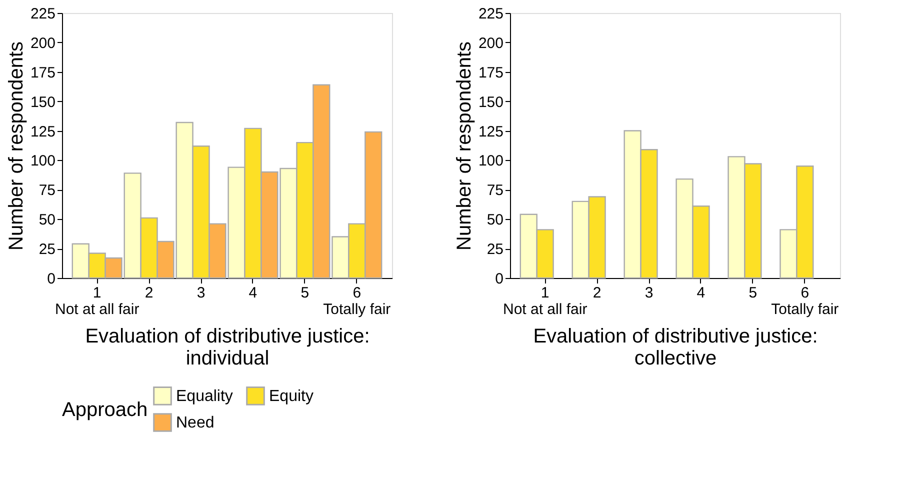  What do you see at coordinates (195, 423) in the screenshot?
I see `legend-label: Need` at bounding box center [195, 423].